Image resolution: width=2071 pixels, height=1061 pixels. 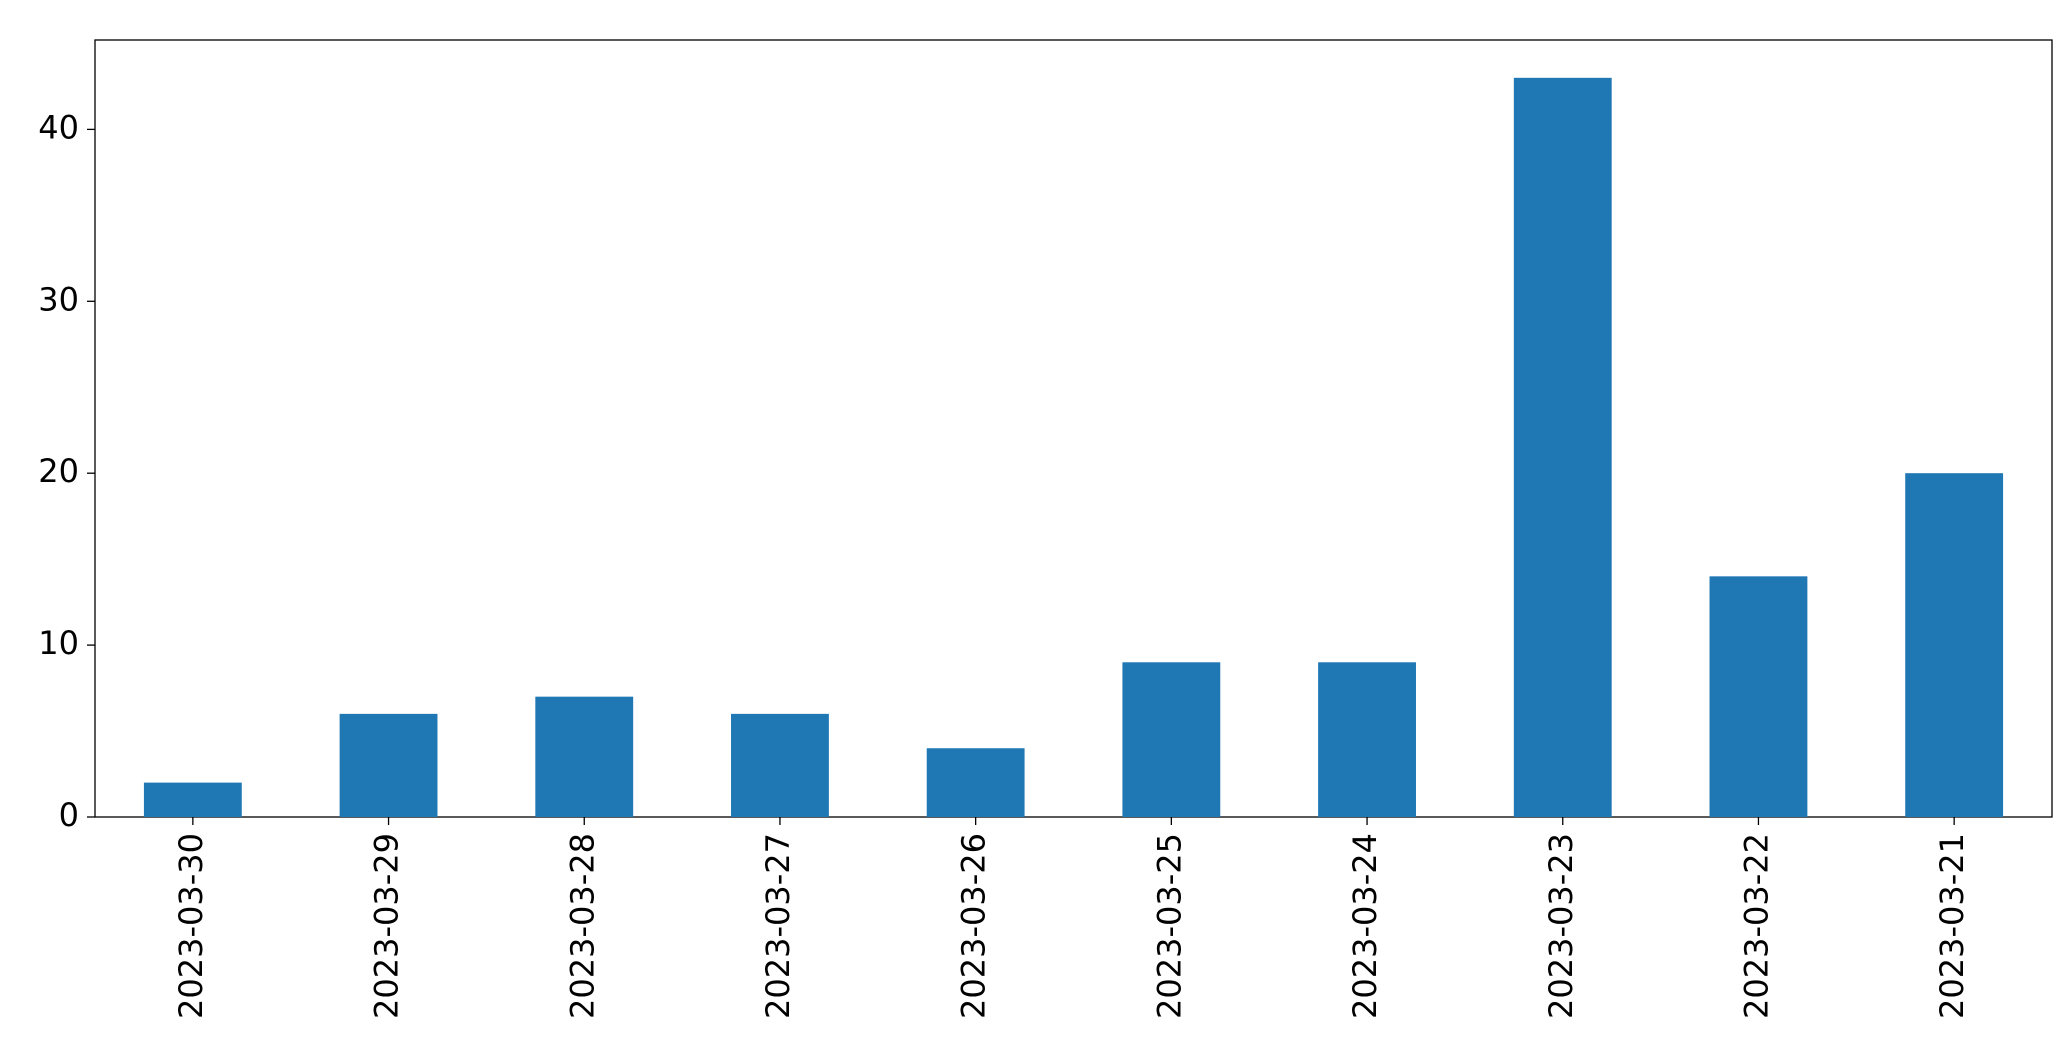 I want to click on x-tick-label: 2023-03-22, so click(x=1756, y=926).